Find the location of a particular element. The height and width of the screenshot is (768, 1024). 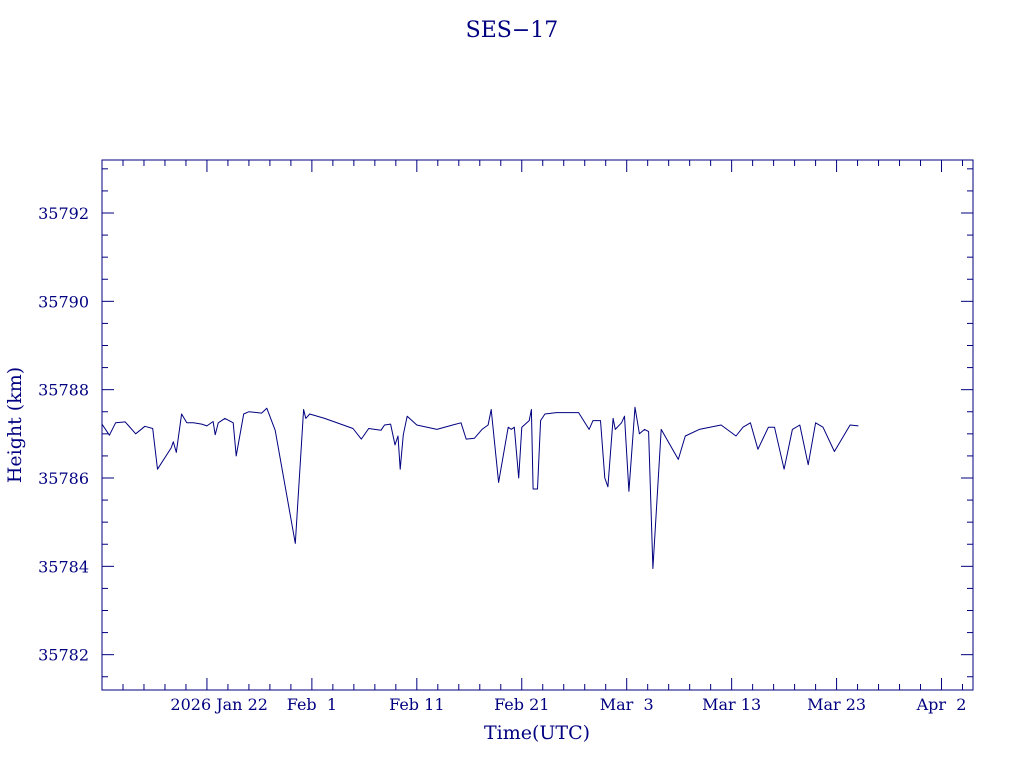

y-tick-label: 35792 is located at coordinates (63, 213).